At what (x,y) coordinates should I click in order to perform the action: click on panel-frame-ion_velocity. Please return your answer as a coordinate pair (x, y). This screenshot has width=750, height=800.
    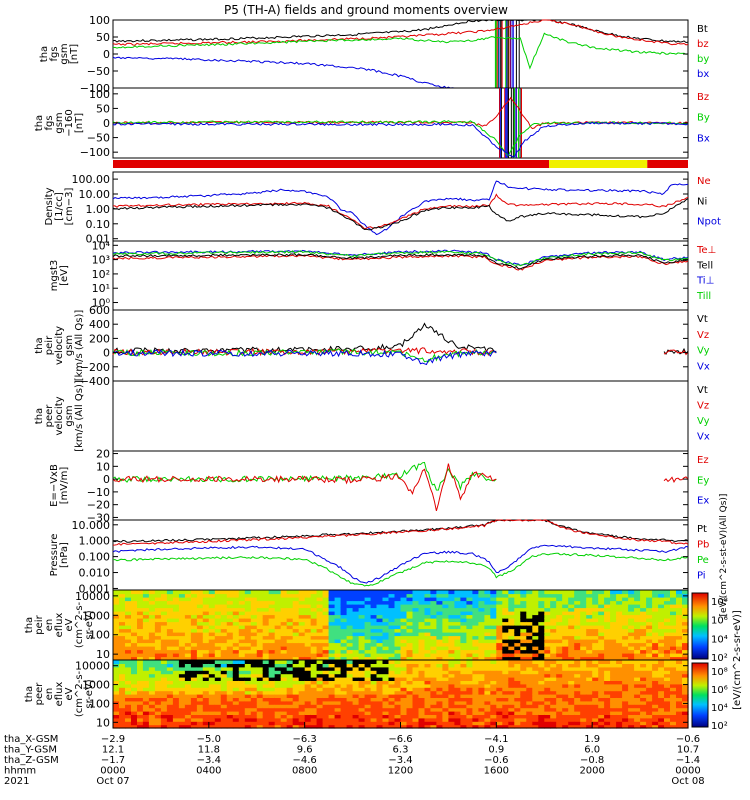
    Looking at the image, I should click on (400, 345).